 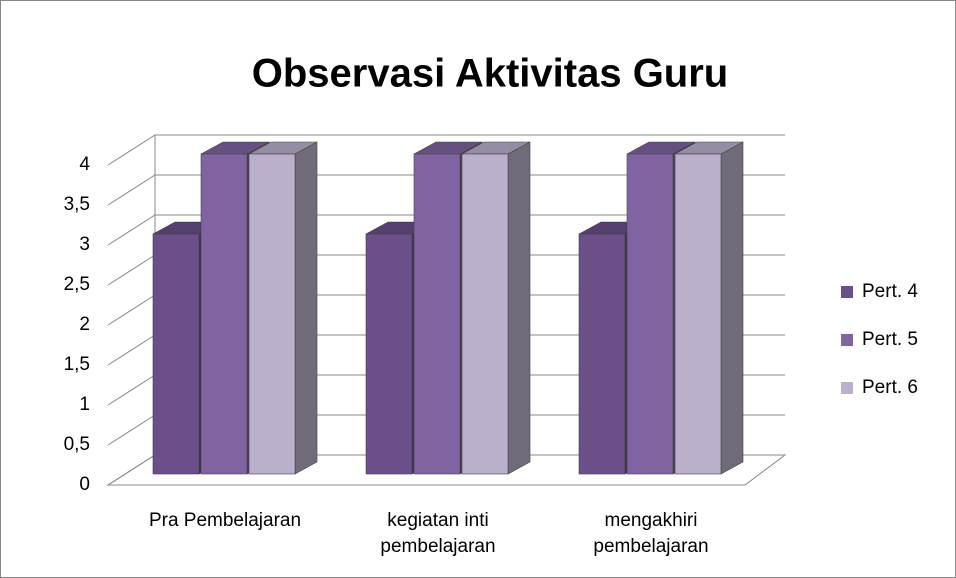 What do you see at coordinates (77, 284) in the screenshot?
I see `y-tick-label: 2,5` at bounding box center [77, 284].